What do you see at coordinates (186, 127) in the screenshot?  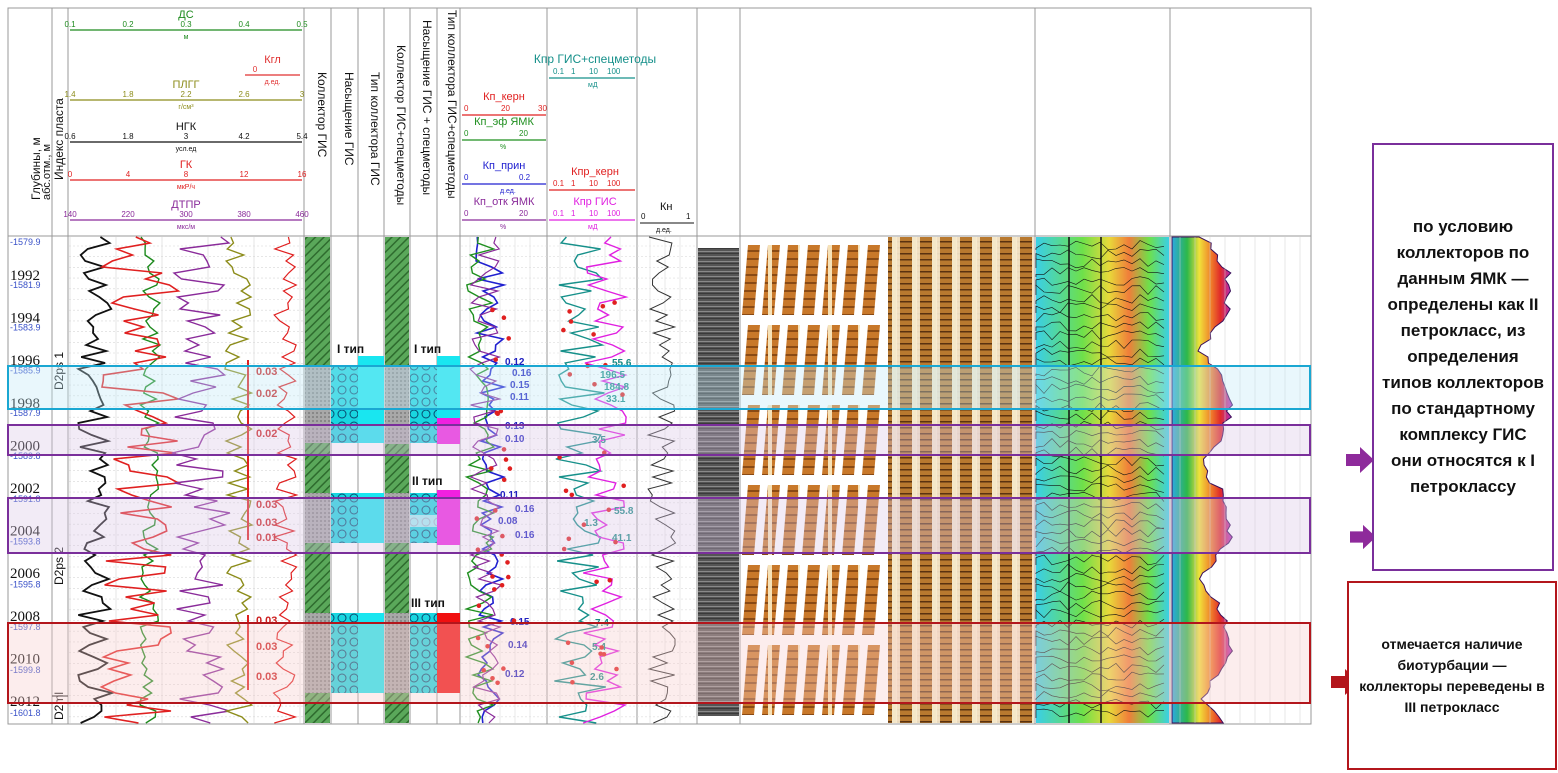 I see `scale-name-3: НГК` at bounding box center [186, 127].